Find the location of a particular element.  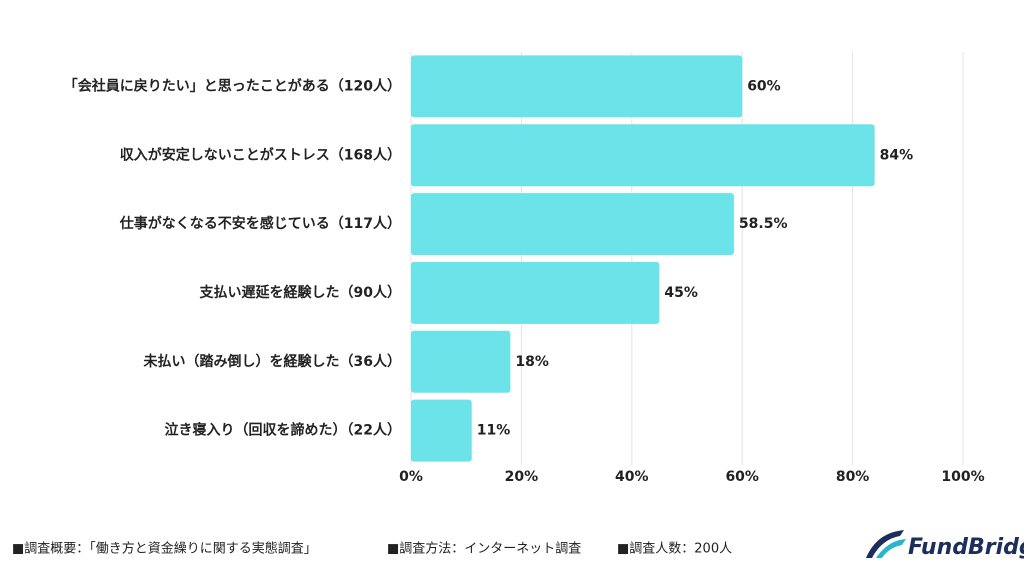

y-tick-label: 支払い遅延を経験した（90人） is located at coordinates (300, 292).